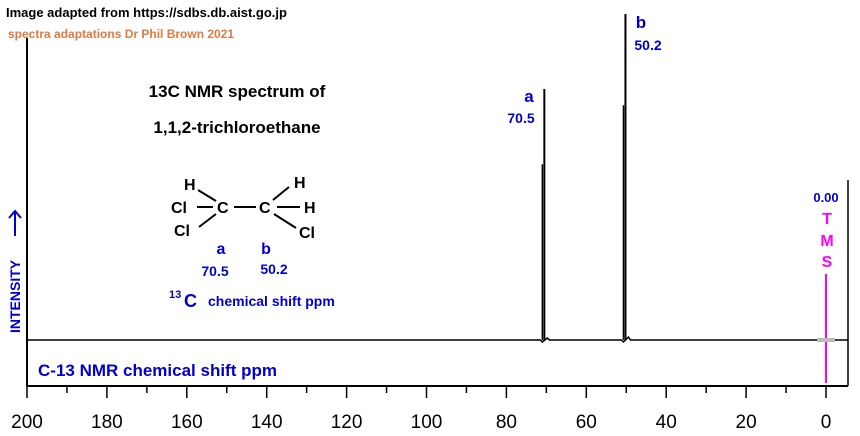 This screenshot has height=436, width=860. What do you see at coordinates (266, 249) in the screenshot?
I see `molecule-label-b: b` at bounding box center [266, 249].